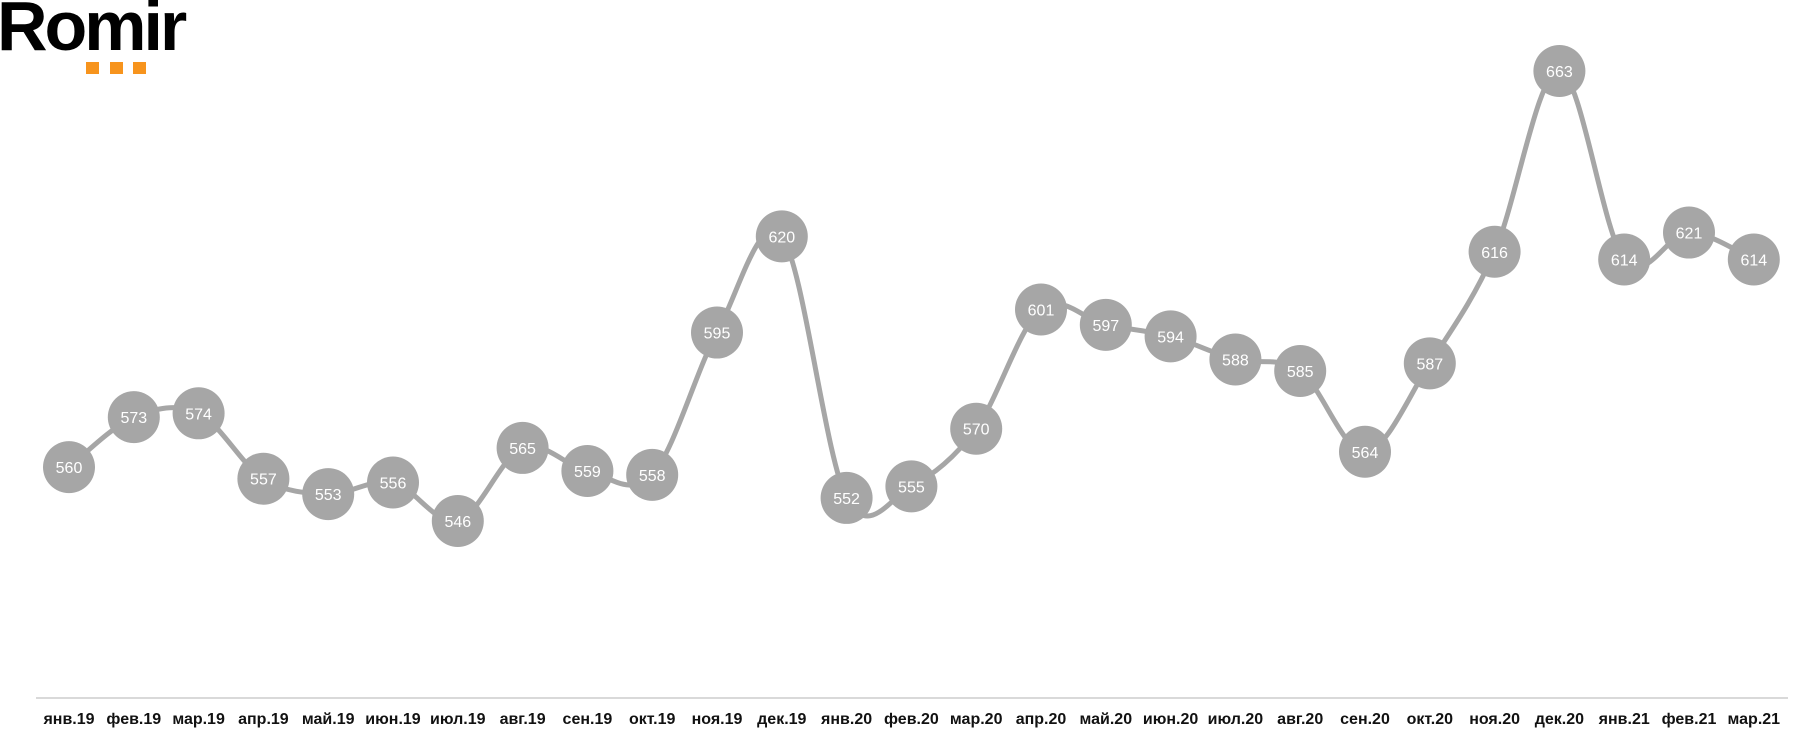 Image resolution: width=1800 pixels, height=752 pixels. I want to click on x-tick-label: апр.20, so click(1041, 719).